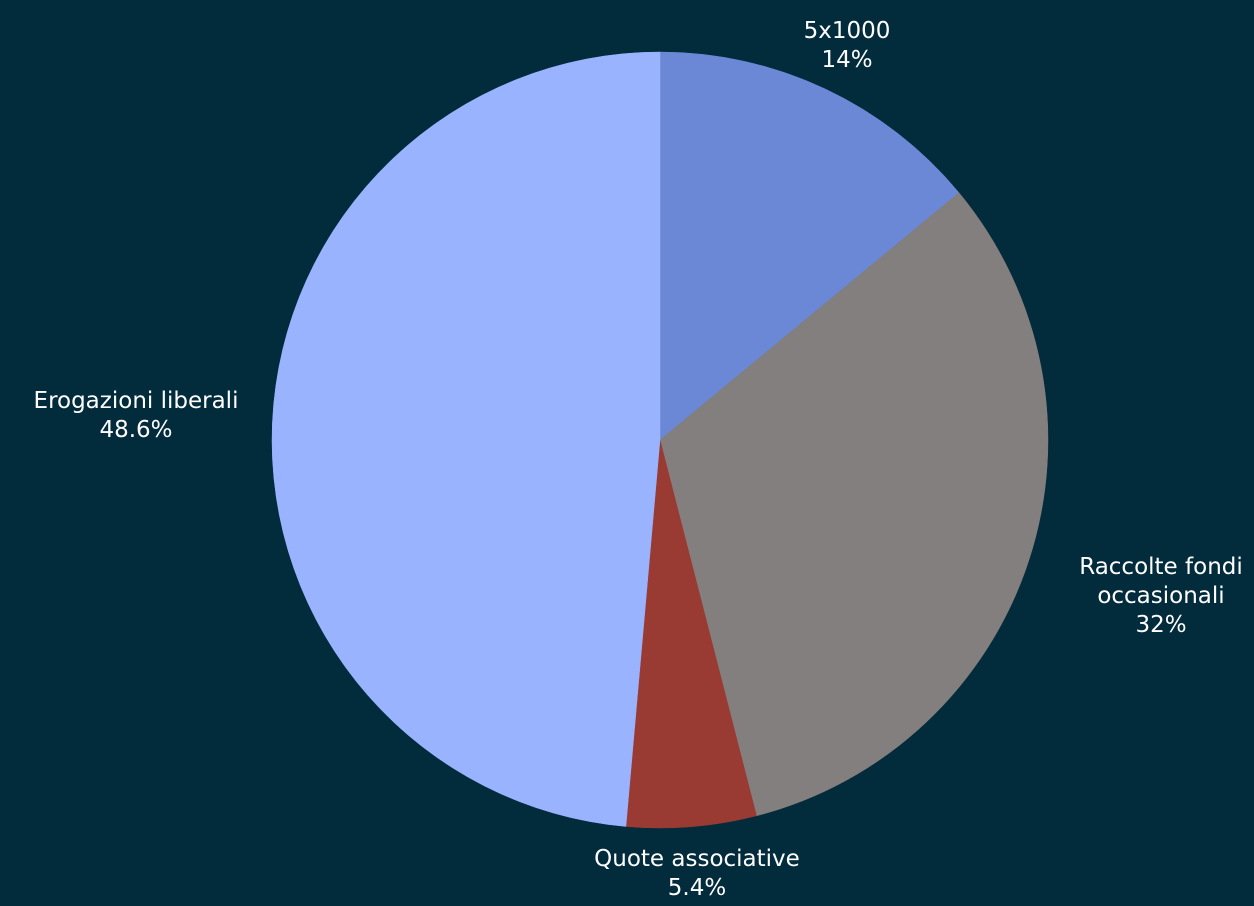 This screenshot has width=1254, height=906. What do you see at coordinates (697, 873) in the screenshot?
I see `slice-label-2: Quote associative 5.4%` at bounding box center [697, 873].